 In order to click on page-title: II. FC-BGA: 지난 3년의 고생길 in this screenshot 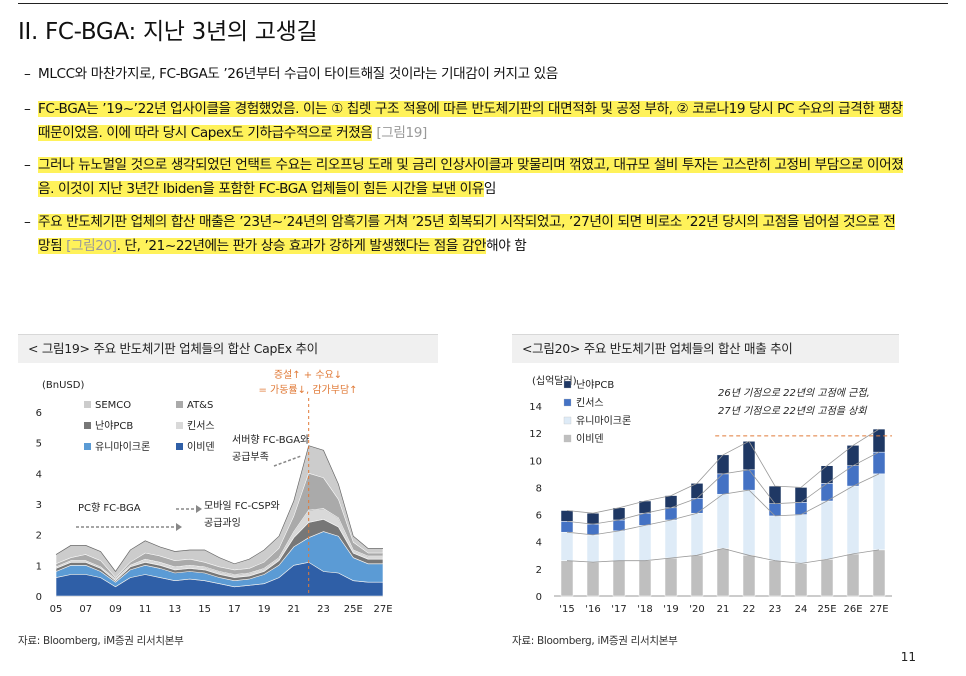, I will do `click(168, 32)`.